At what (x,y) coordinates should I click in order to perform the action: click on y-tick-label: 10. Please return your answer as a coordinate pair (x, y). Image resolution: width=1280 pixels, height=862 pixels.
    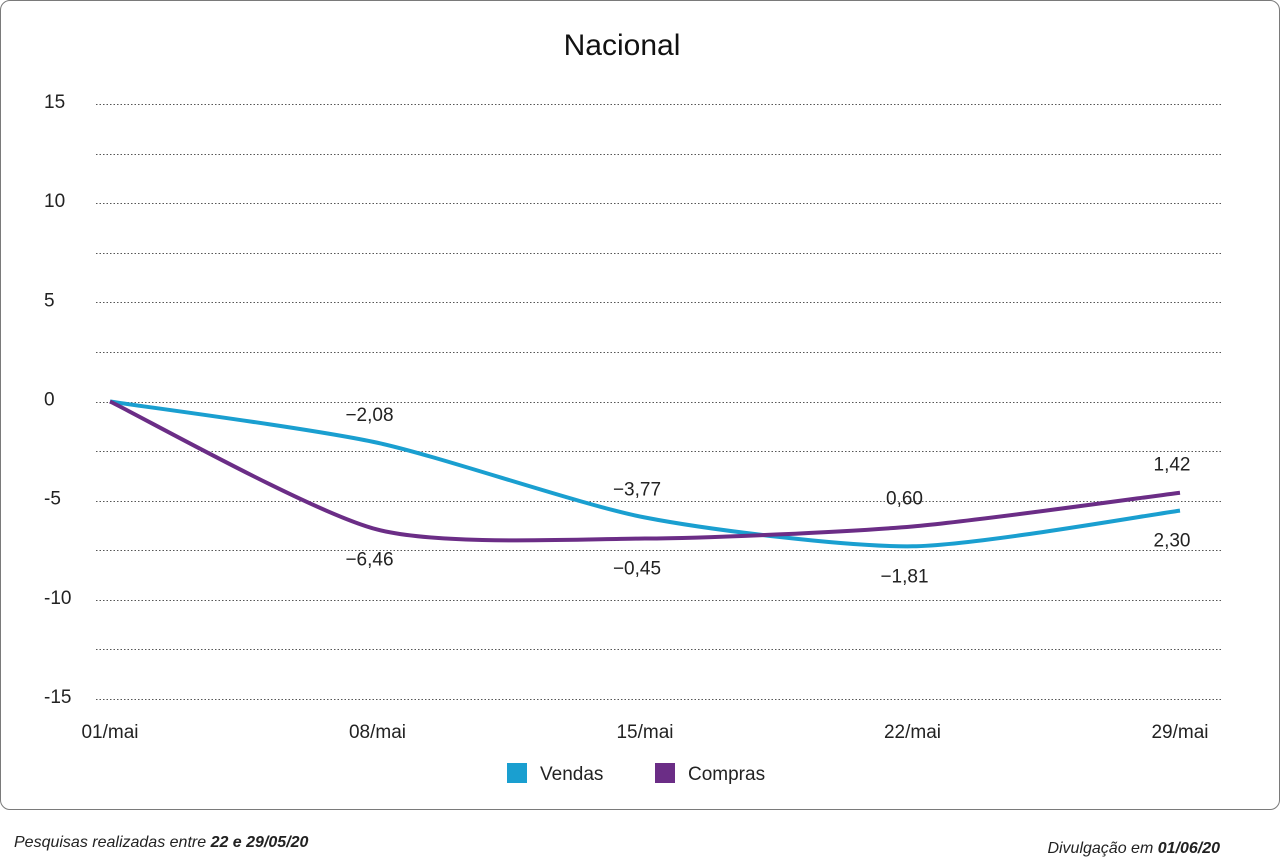
    Looking at the image, I should click on (54, 201).